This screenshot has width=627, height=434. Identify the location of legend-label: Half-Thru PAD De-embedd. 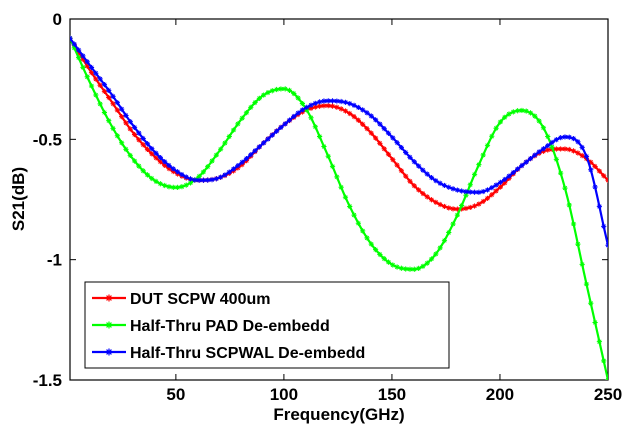
(230, 326).